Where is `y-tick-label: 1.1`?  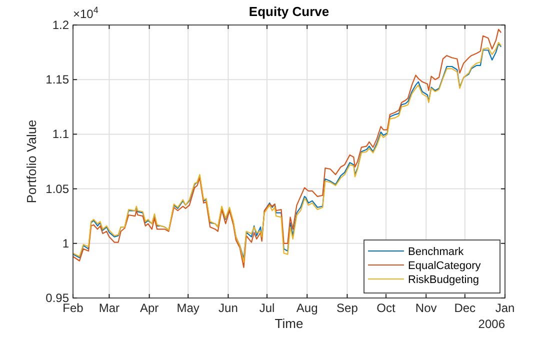 y-tick-label: 1.1 is located at coordinates (61, 134).